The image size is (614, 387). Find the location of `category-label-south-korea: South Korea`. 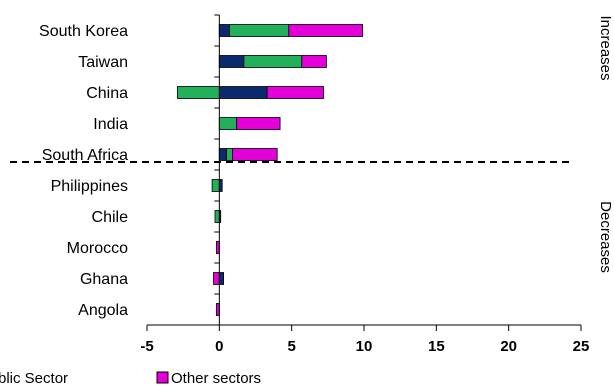

category-label-south-korea: South Korea is located at coordinates (83, 31).